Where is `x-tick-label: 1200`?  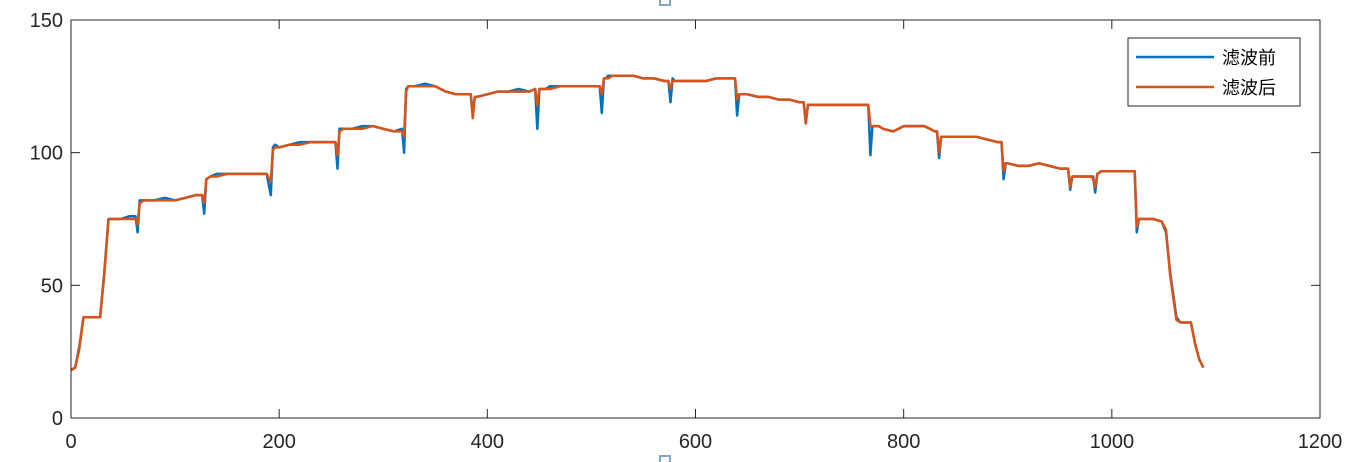 x-tick-label: 1200 is located at coordinates (1320, 442).